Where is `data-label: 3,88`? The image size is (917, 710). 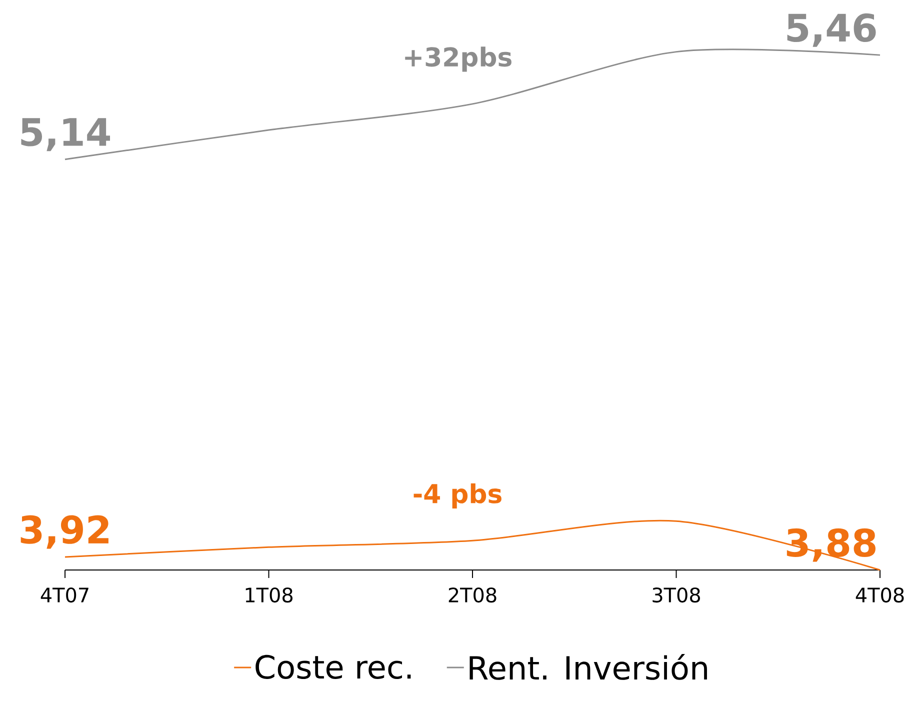
data-label: 3,88 is located at coordinates (831, 545).